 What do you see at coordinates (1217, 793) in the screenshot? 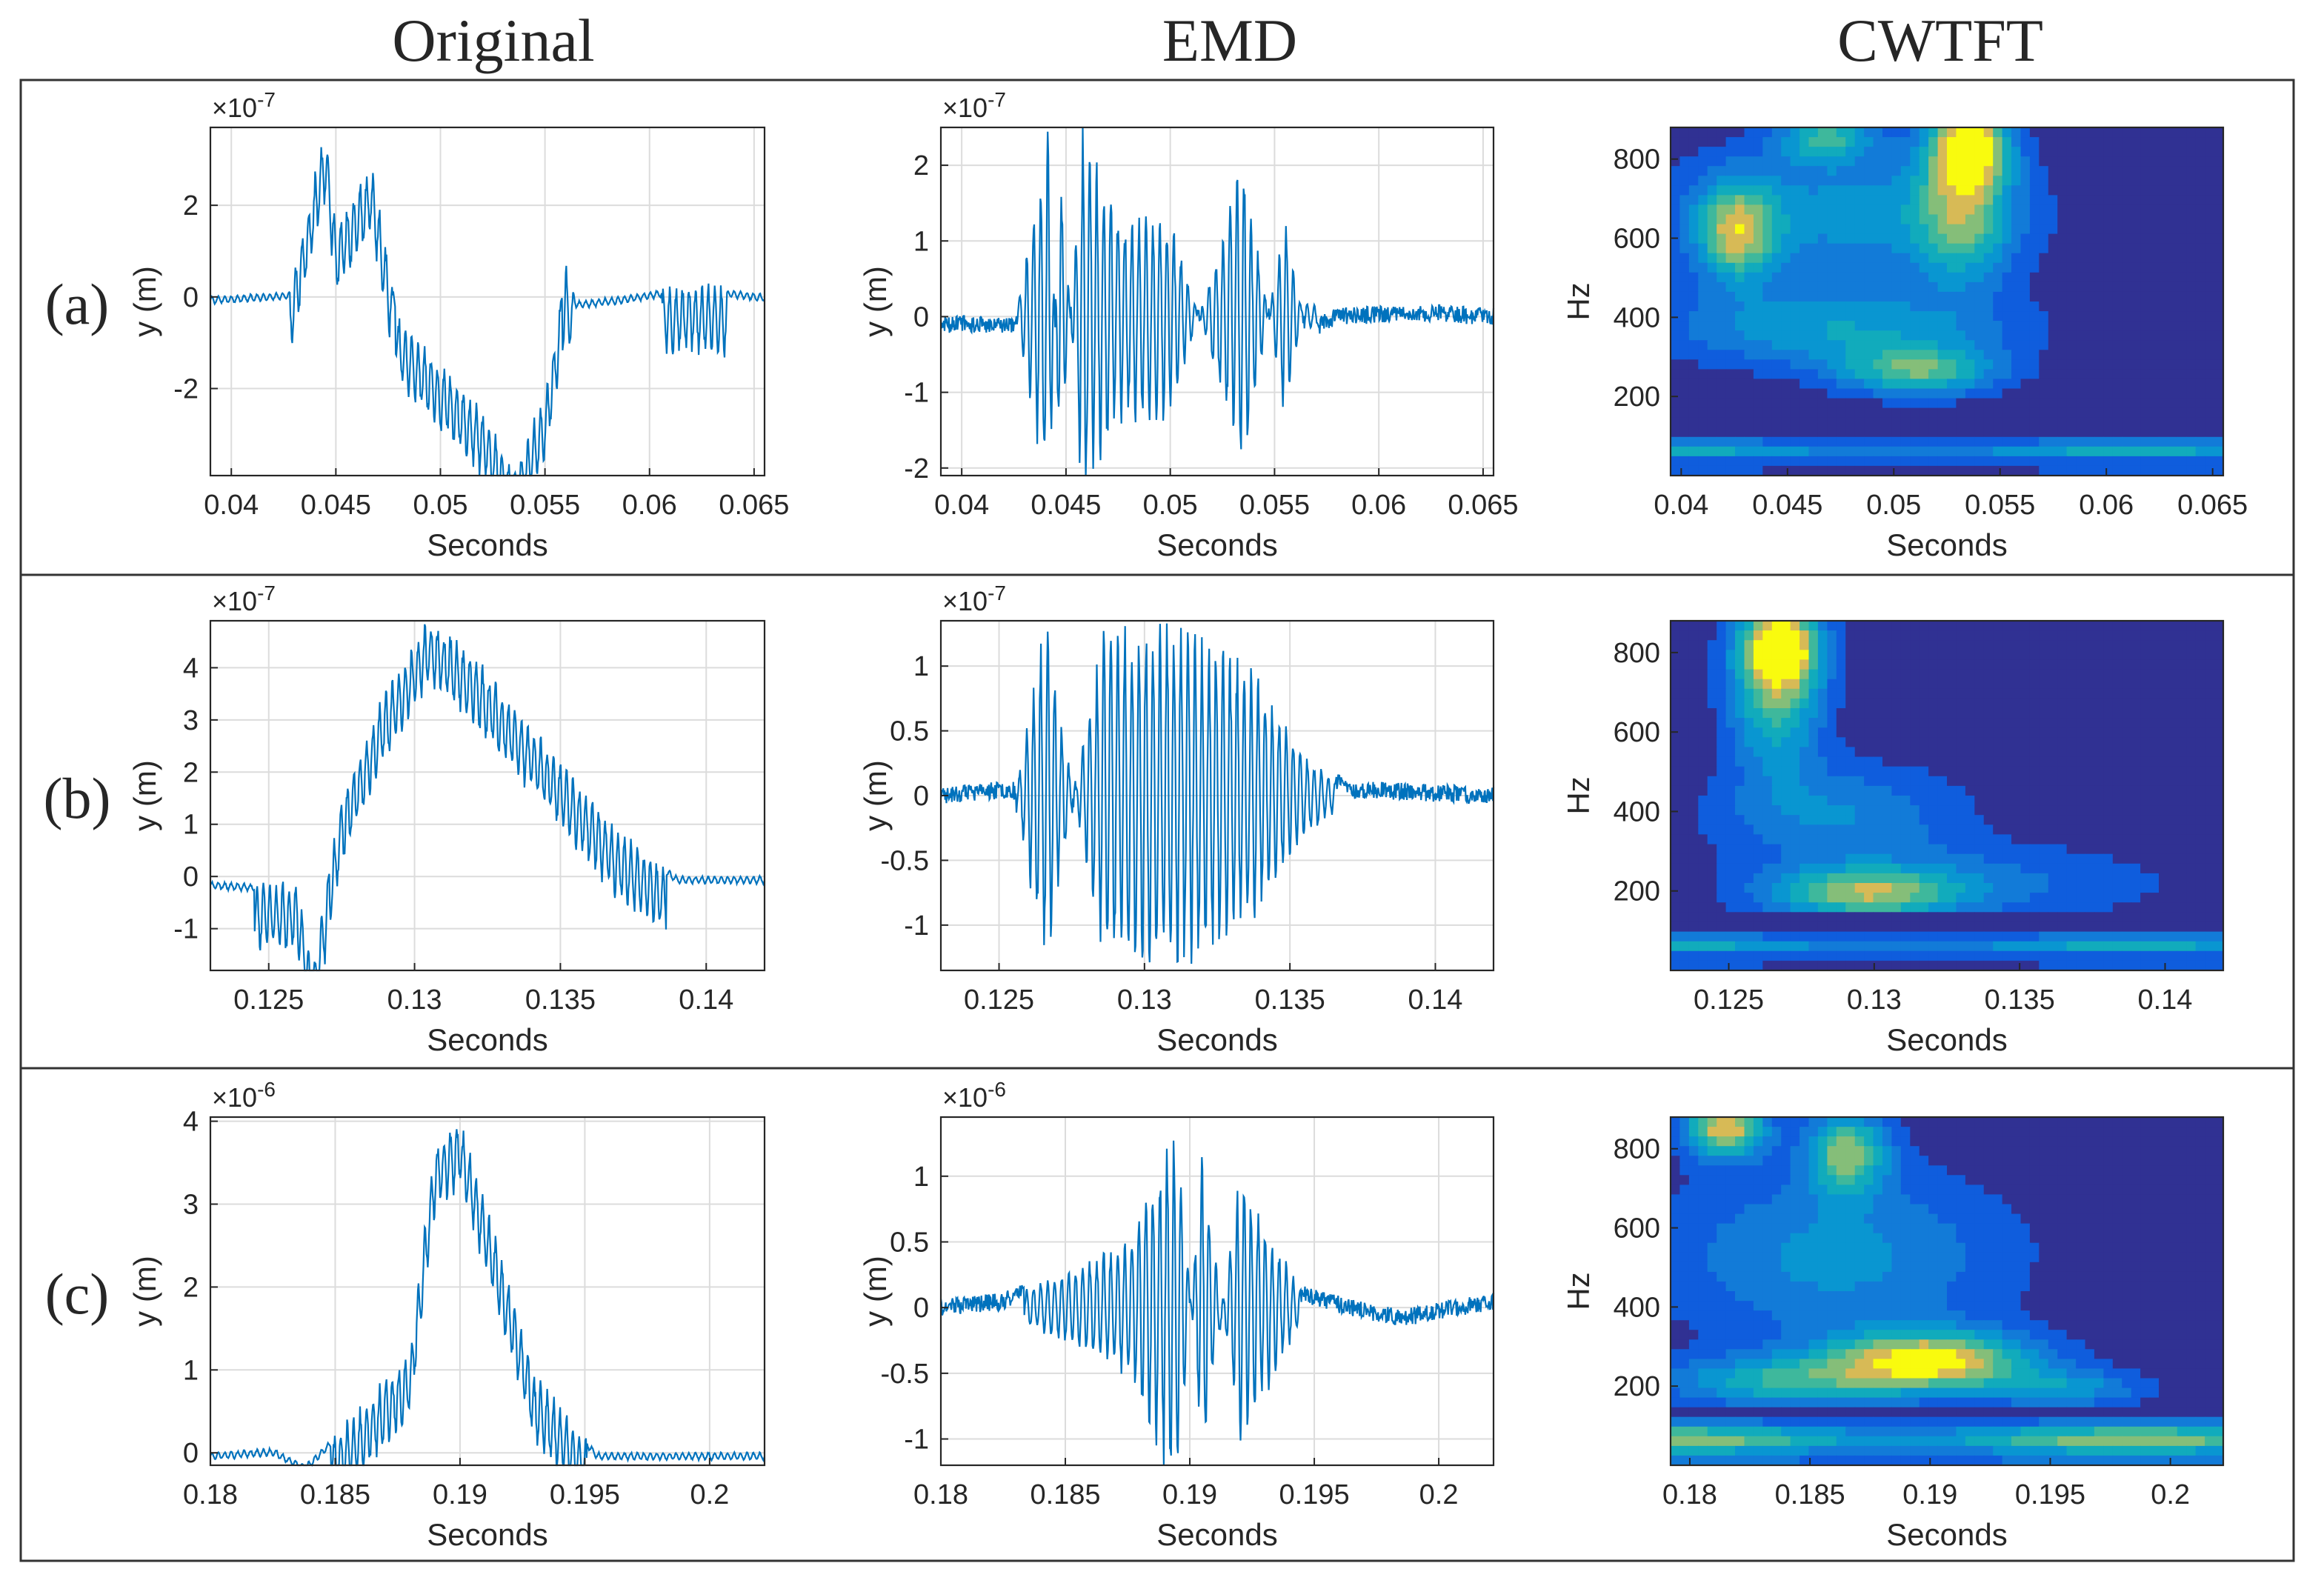
I see `signal-line` at bounding box center [1217, 793].